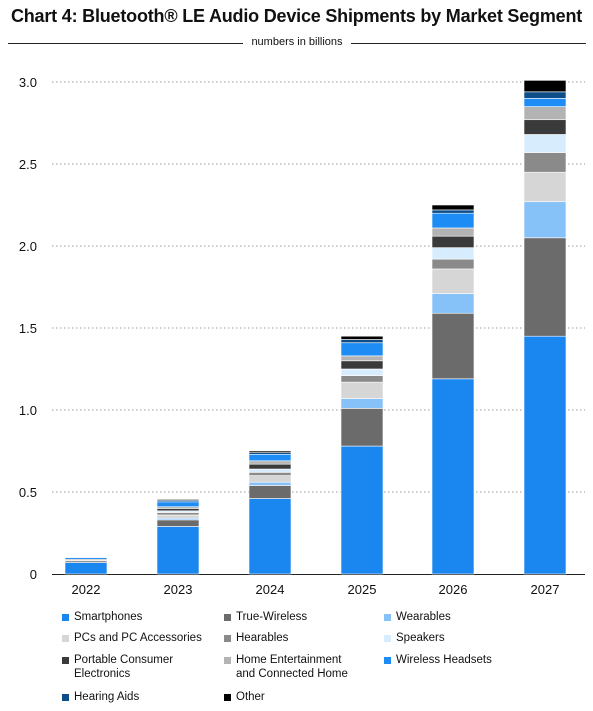 This screenshot has height=711, width=593. Describe the element at coordinates (28, 492) in the screenshot. I see `y-tick-label: 0.5` at that location.